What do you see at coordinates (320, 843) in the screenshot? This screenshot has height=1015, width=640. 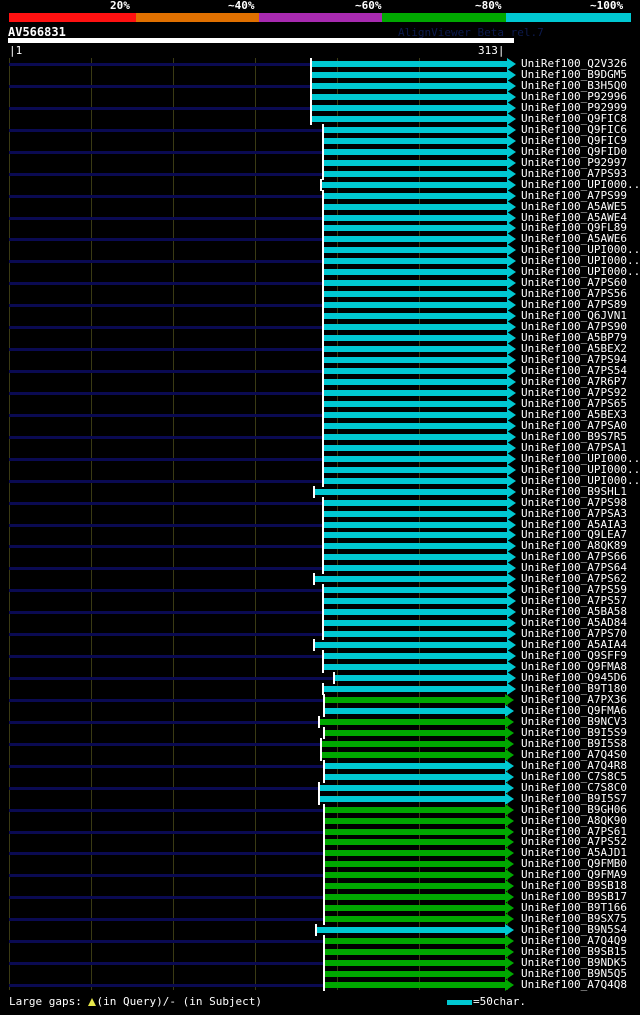 I see `alignment-row: UniRef100_A7PS52` at bounding box center [320, 843].